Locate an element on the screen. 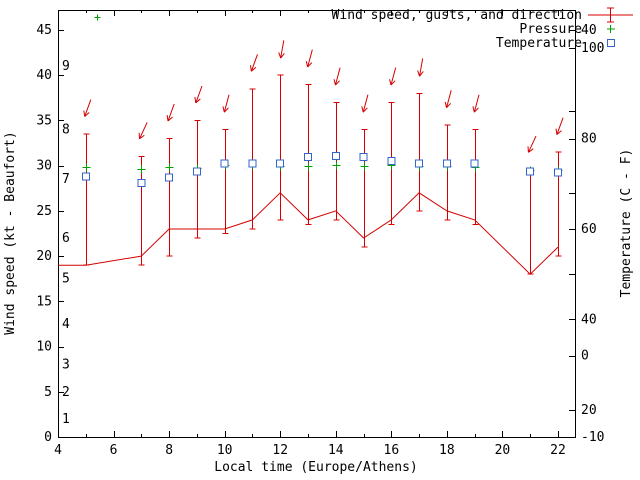 The height and width of the screenshot is (480, 640). y-right-fahrenheit-label: 40 is located at coordinates (589, 319).